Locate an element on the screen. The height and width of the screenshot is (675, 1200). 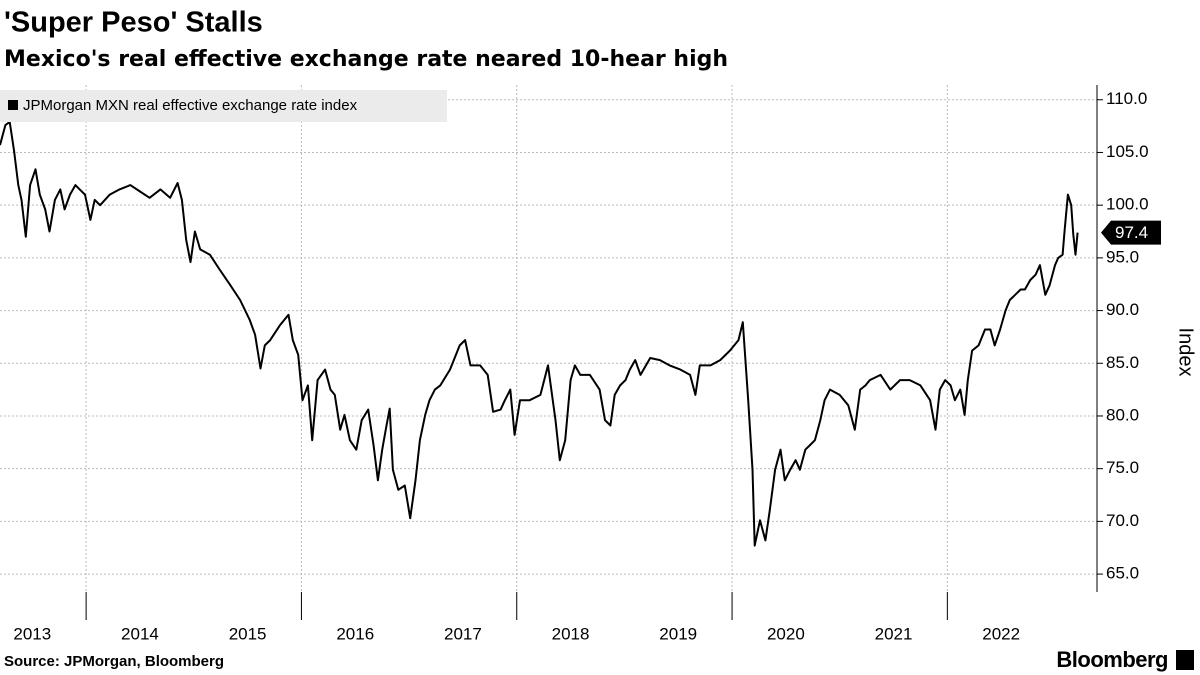
y-tick-label: 65.0 is located at coordinates (1122, 573).